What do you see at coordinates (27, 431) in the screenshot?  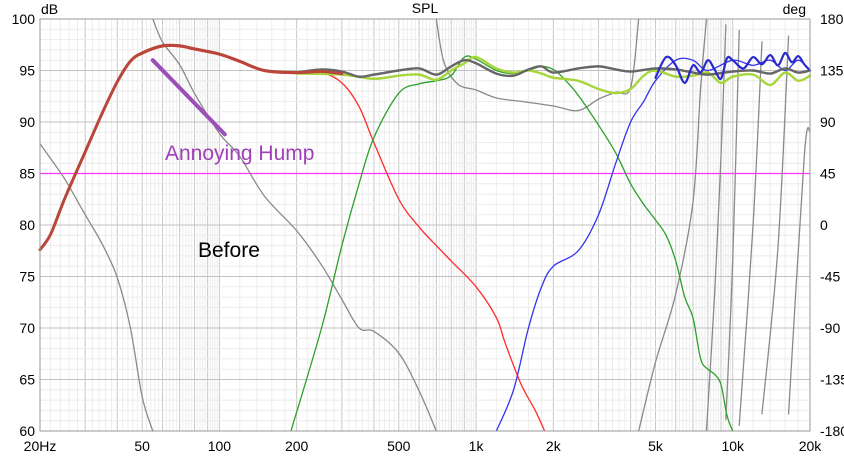 I see `y-tick-label: 60` at bounding box center [27, 431].